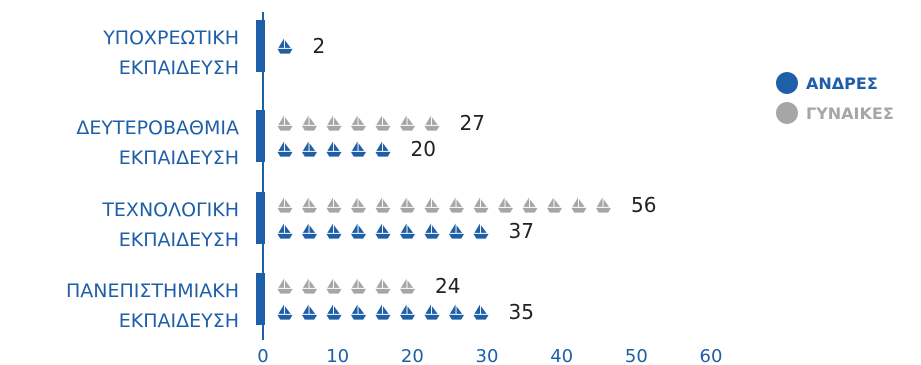 The width and height of the screenshot is (921, 365). Describe the element at coordinates (850, 113) in the screenshot. I see `legend-label: ΓΥΝΑΙΚΕΣ` at that location.